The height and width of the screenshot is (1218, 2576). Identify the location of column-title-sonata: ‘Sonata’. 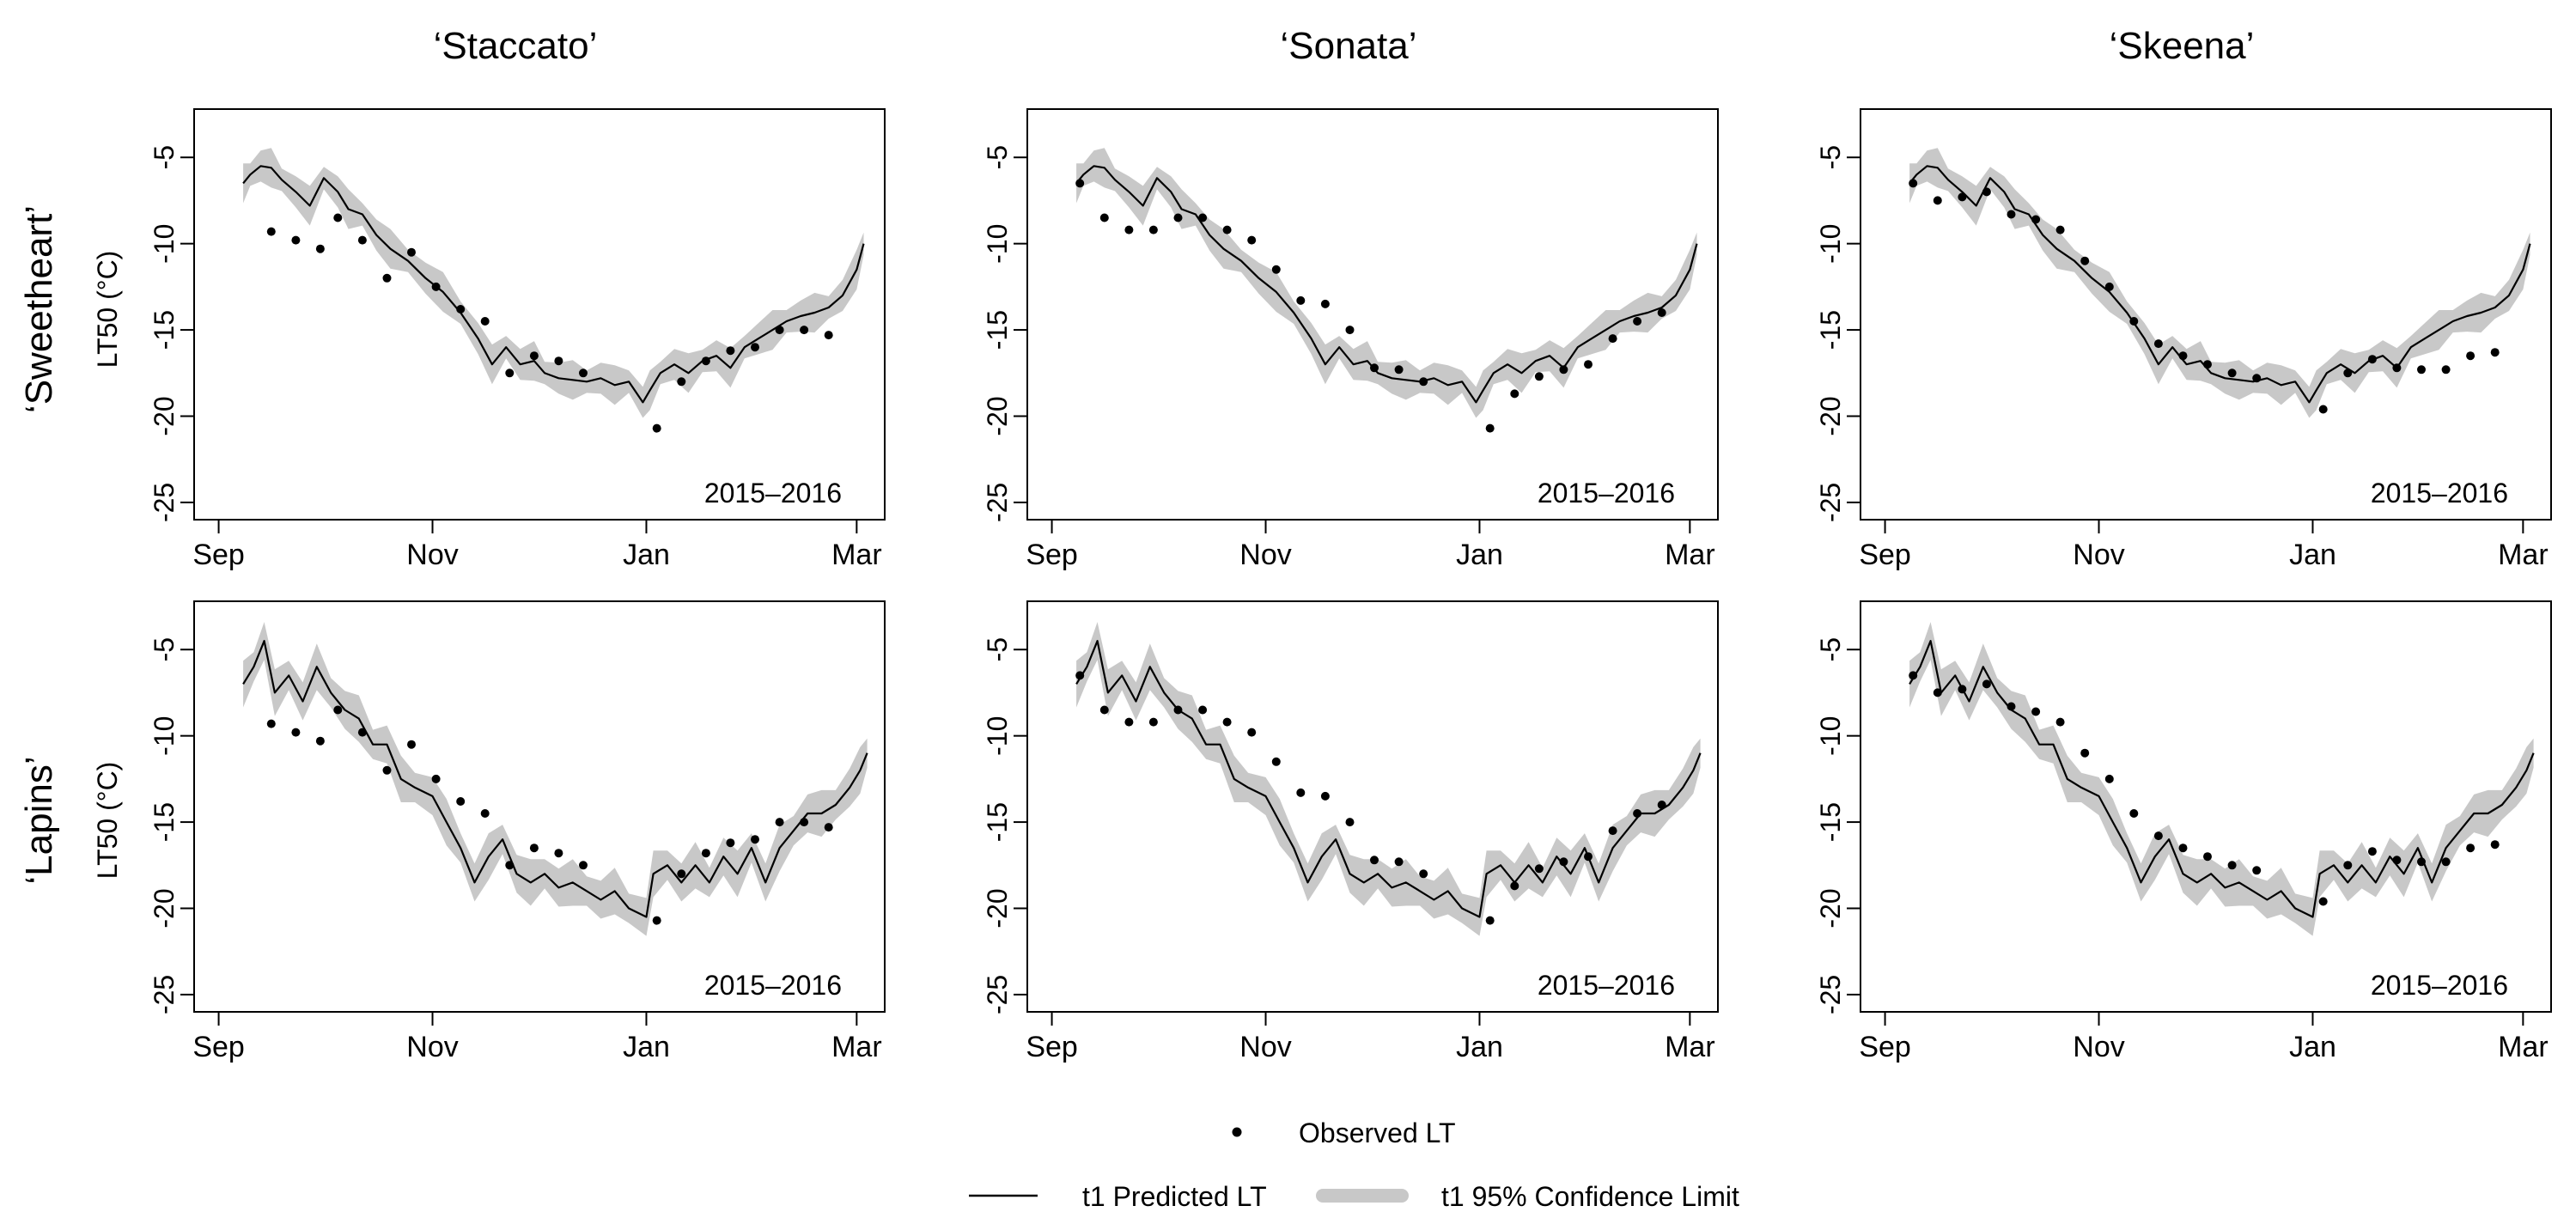
(1348, 46).